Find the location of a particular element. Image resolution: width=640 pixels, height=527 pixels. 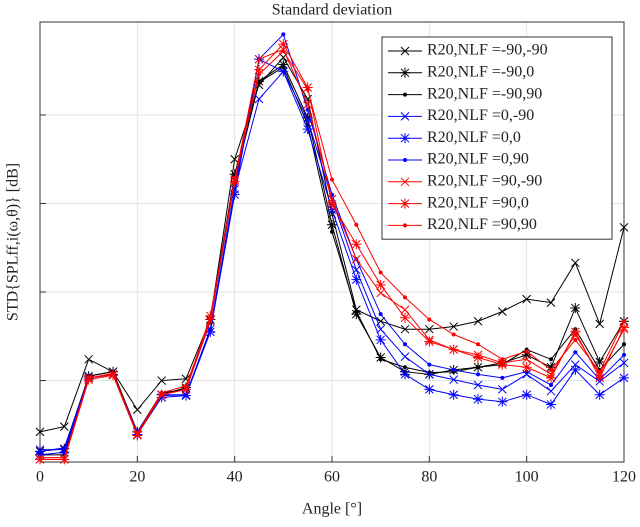

legend-label: R20,NLF =-90,-90 is located at coordinates (487, 50).